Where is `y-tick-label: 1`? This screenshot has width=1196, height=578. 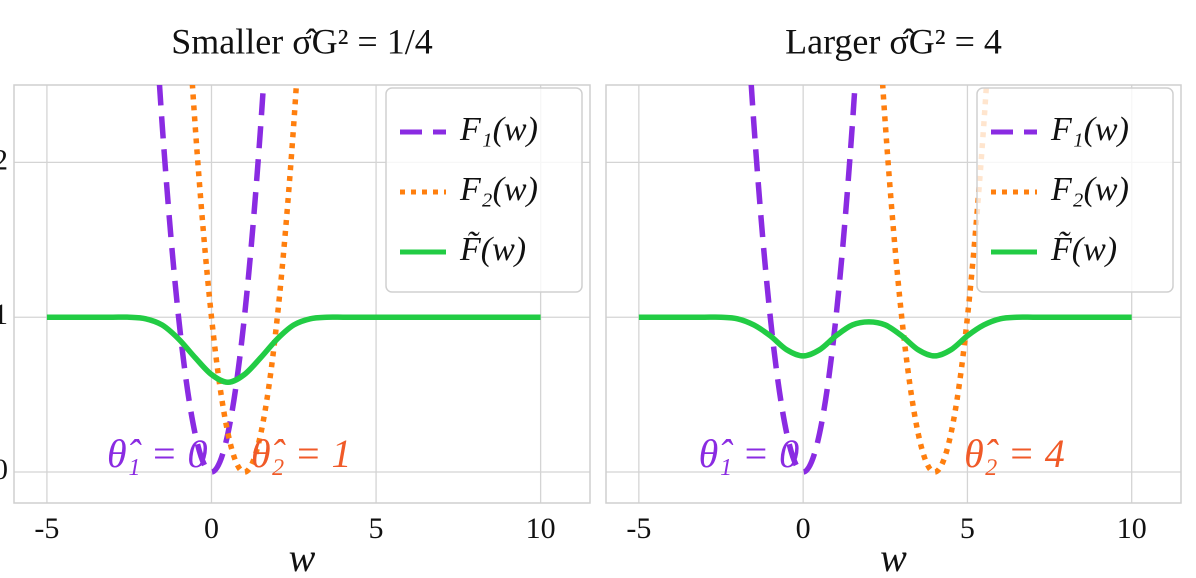
y-tick-label: 1 is located at coordinates (4, 314).